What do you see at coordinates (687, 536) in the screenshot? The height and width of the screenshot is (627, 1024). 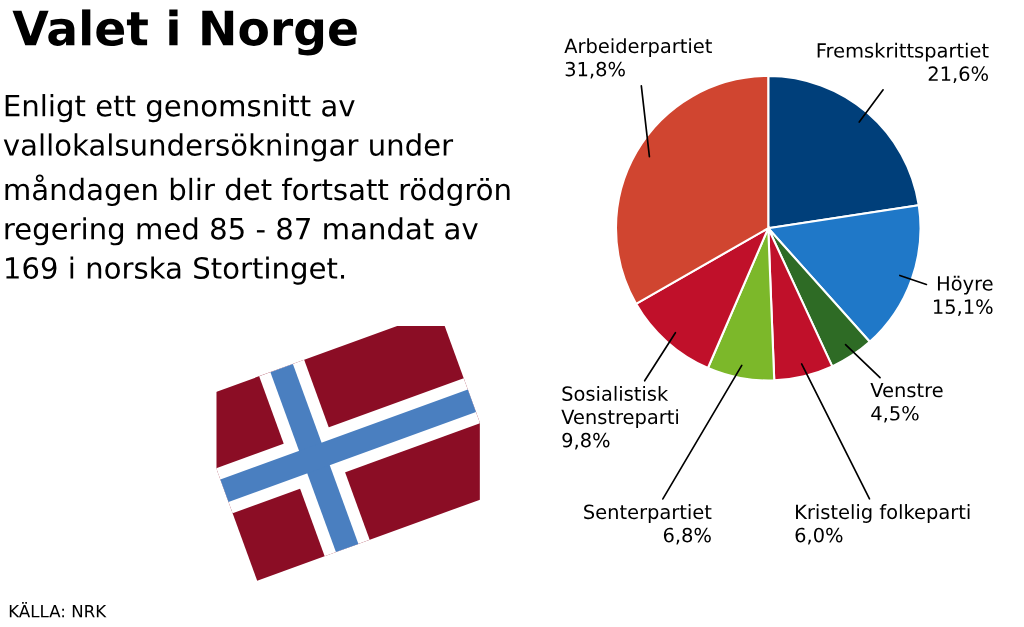 I see `data-label: 6,8%` at bounding box center [687, 536].